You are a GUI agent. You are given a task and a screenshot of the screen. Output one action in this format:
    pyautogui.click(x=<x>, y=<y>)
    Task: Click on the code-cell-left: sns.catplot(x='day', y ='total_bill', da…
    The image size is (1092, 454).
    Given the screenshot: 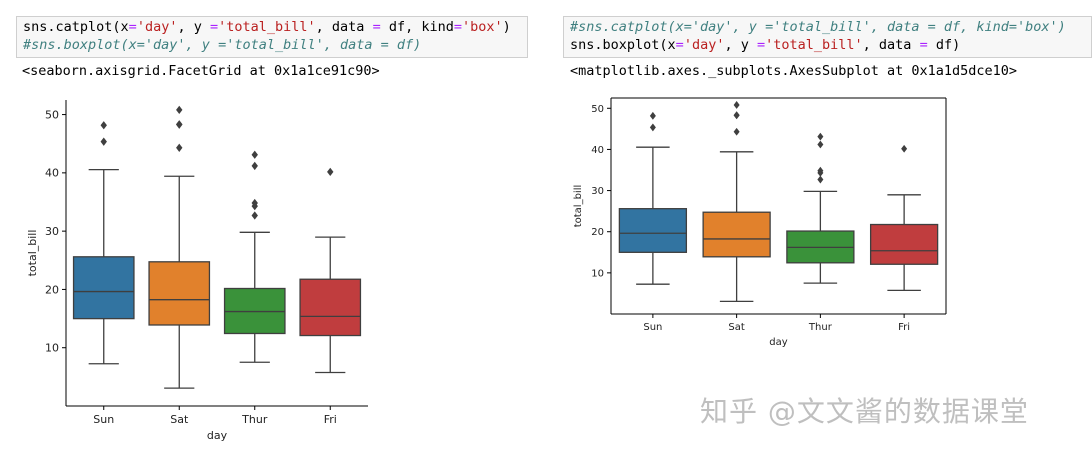 What is the action you would take?
    pyautogui.click(x=272, y=37)
    